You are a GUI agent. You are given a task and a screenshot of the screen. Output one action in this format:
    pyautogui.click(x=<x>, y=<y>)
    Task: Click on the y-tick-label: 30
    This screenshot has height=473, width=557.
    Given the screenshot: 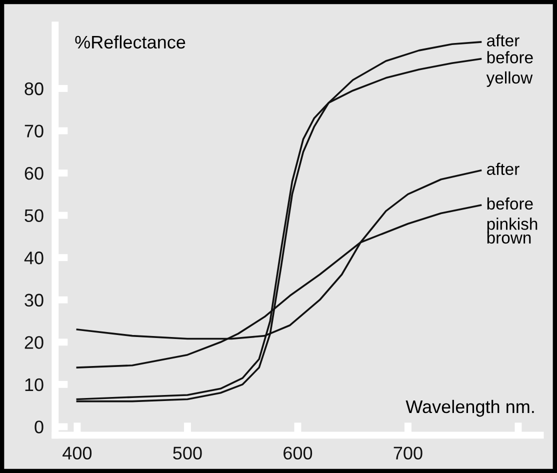 What is the action you would take?
    pyautogui.click(x=34, y=300)
    